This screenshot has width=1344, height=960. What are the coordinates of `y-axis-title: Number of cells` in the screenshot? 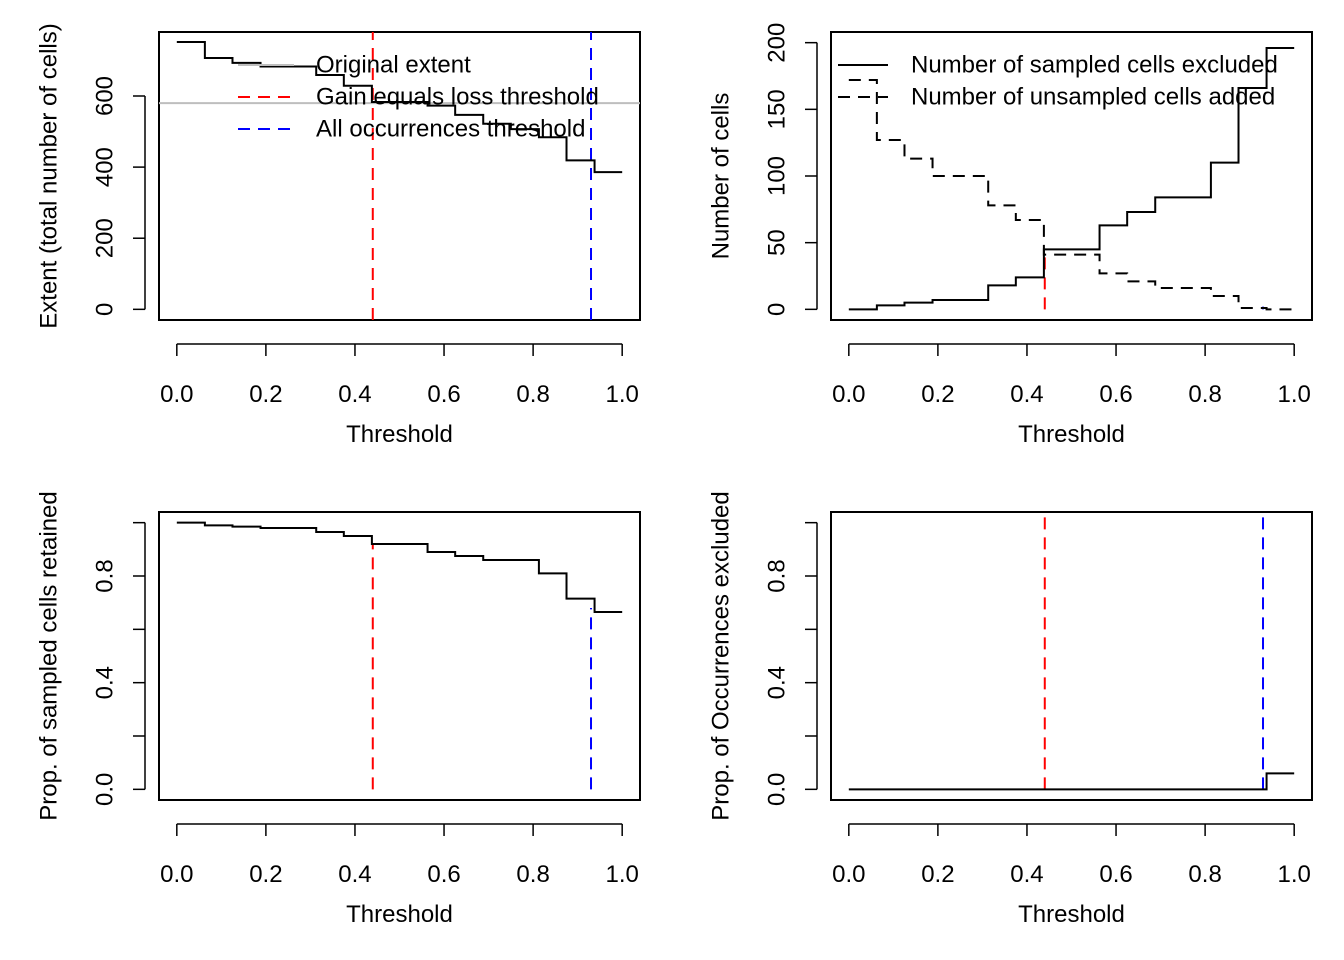 It's located at (721, 176).